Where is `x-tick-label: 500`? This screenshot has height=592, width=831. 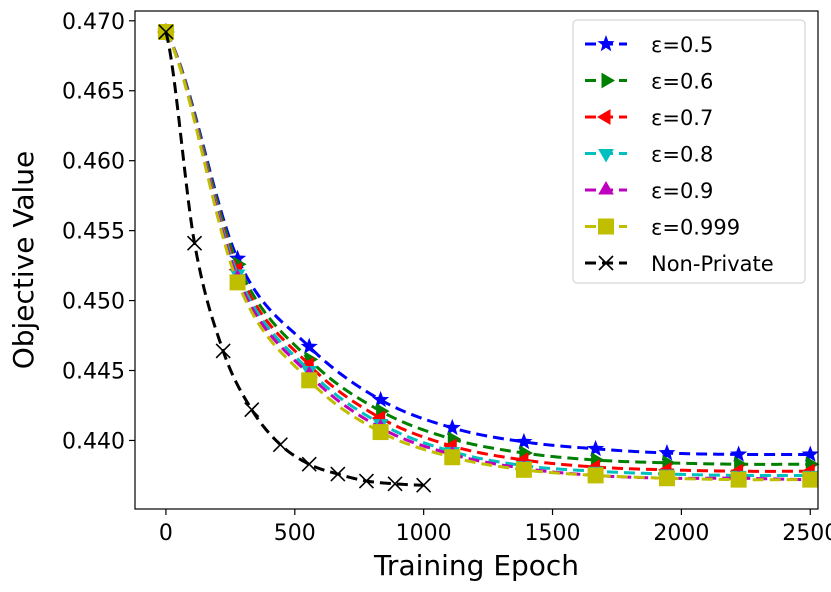
x-tick-label: 500 is located at coordinates (295, 533).